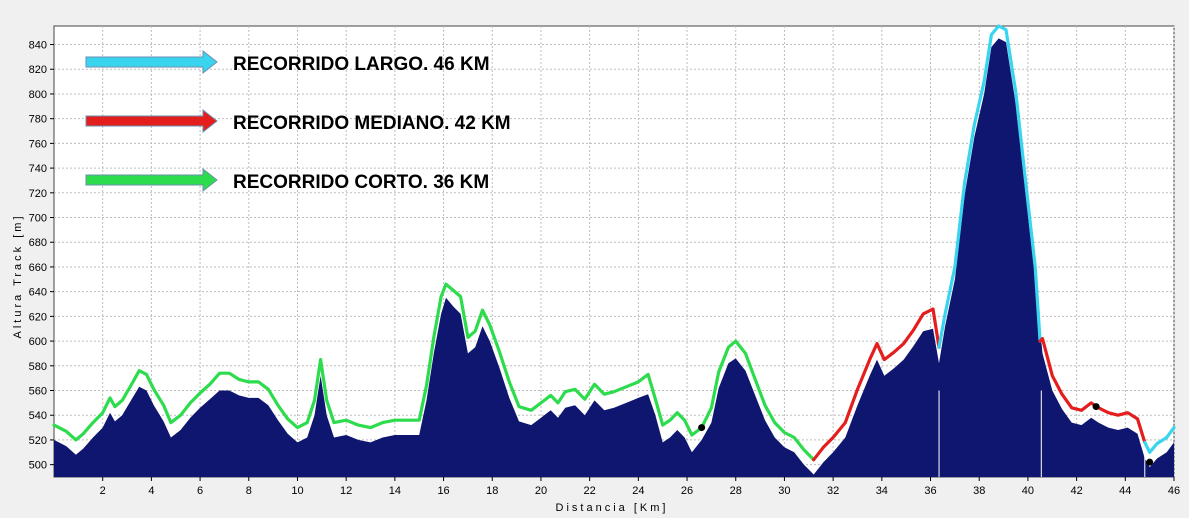 The height and width of the screenshot is (518, 1189). What do you see at coordinates (38, 367) in the screenshot?
I see `y-tick-label: 580` at bounding box center [38, 367].